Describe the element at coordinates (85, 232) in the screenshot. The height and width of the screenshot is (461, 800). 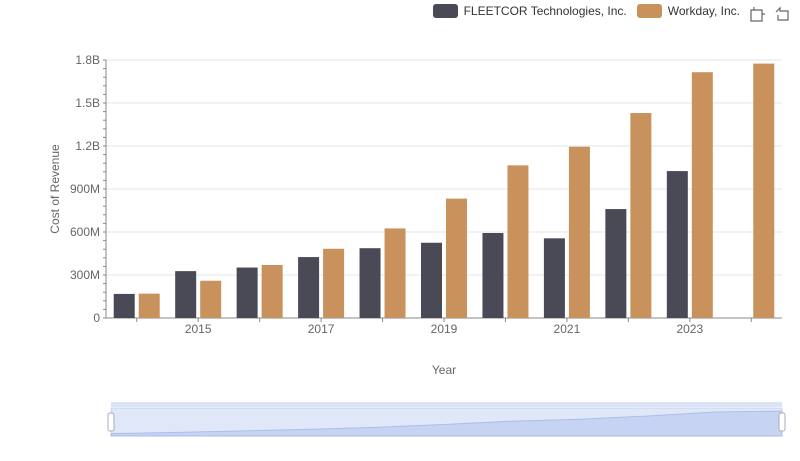
I see `y-tick-label: 600M` at that location.